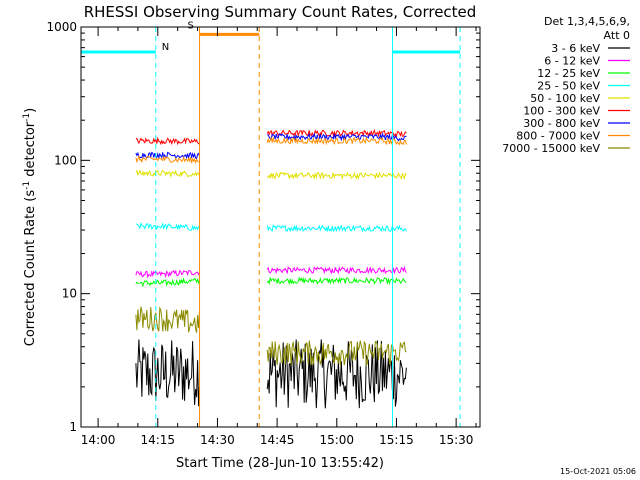 The image size is (640, 480). I want to click on y-tick-label-1: 10, so click(69, 294).